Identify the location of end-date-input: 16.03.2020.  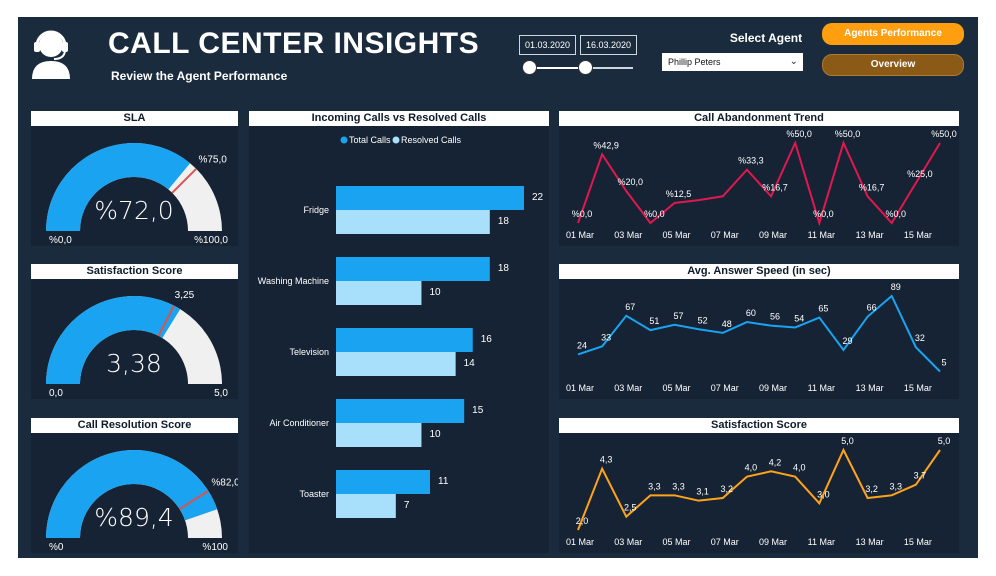
(608, 45).